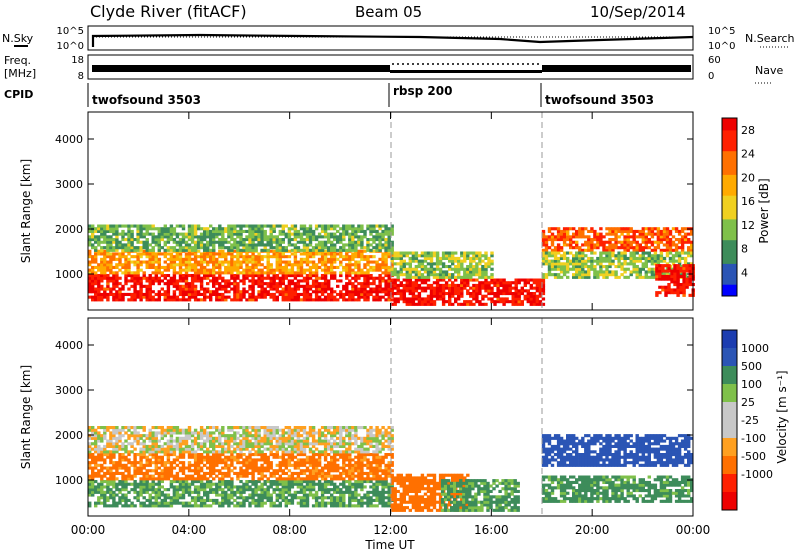  Describe the element at coordinates (391, 469) in the screenshot. I see `velocity-heatmap` at that location.